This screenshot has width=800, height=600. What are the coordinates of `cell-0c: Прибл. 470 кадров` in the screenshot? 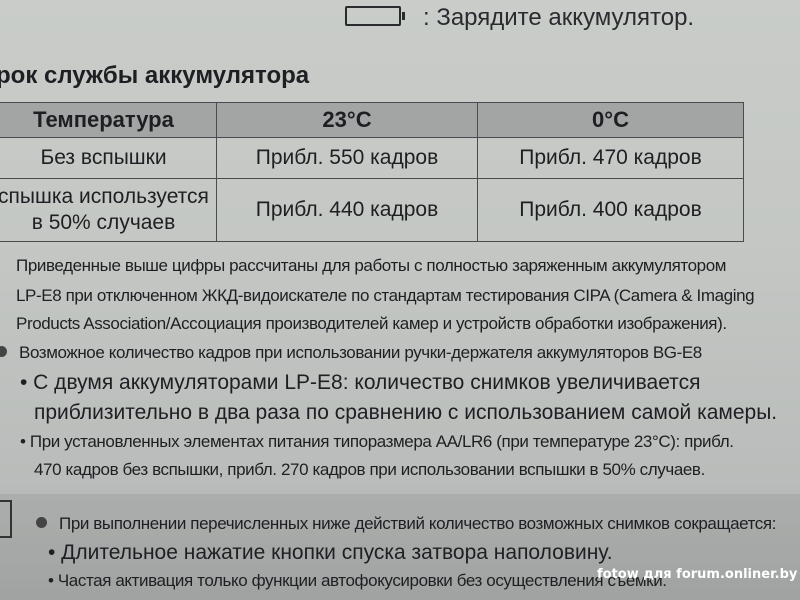 It's located at (610, 158).